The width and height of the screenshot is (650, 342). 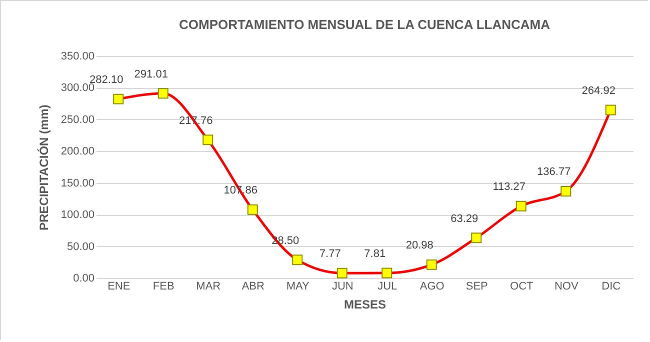 What do you see at coordinates (554, 172) in the screenshot?
I see `data-label: 136.77` at bounding box center [554, 172].